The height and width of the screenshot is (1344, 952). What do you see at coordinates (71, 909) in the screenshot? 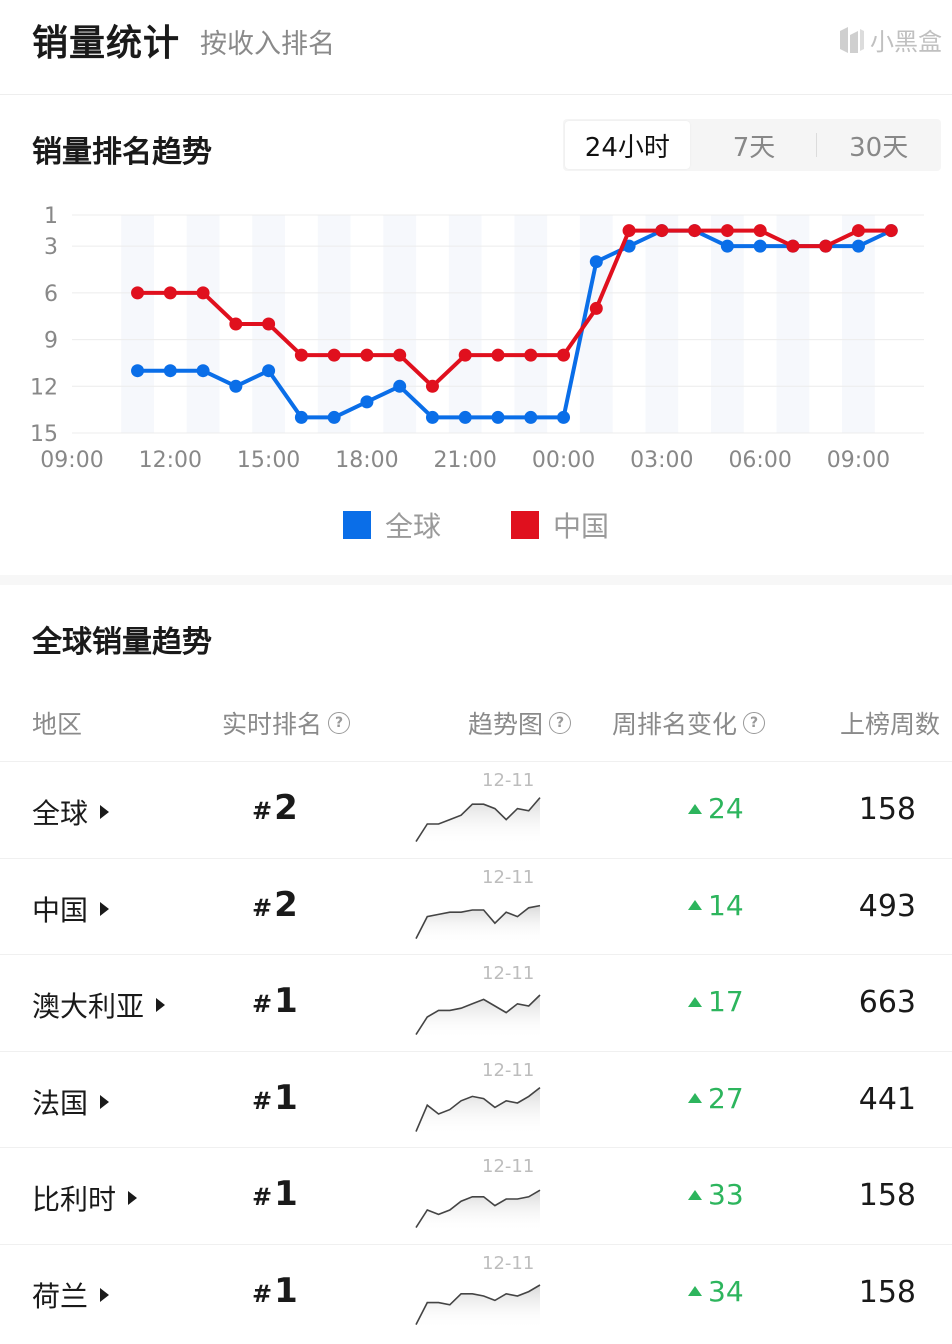
I see `region-name: 中国` at bounding box center [71, 909].